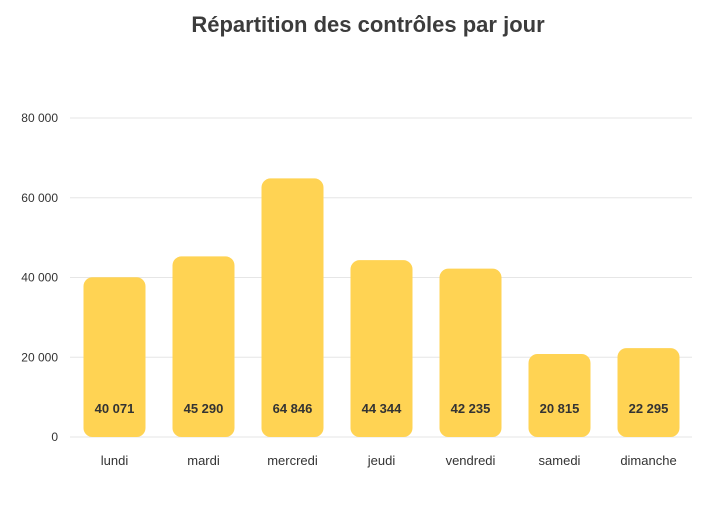 The width and height of the screenshot is (711, 512). I want to click on data-label: 22 295, so click(649, 408).